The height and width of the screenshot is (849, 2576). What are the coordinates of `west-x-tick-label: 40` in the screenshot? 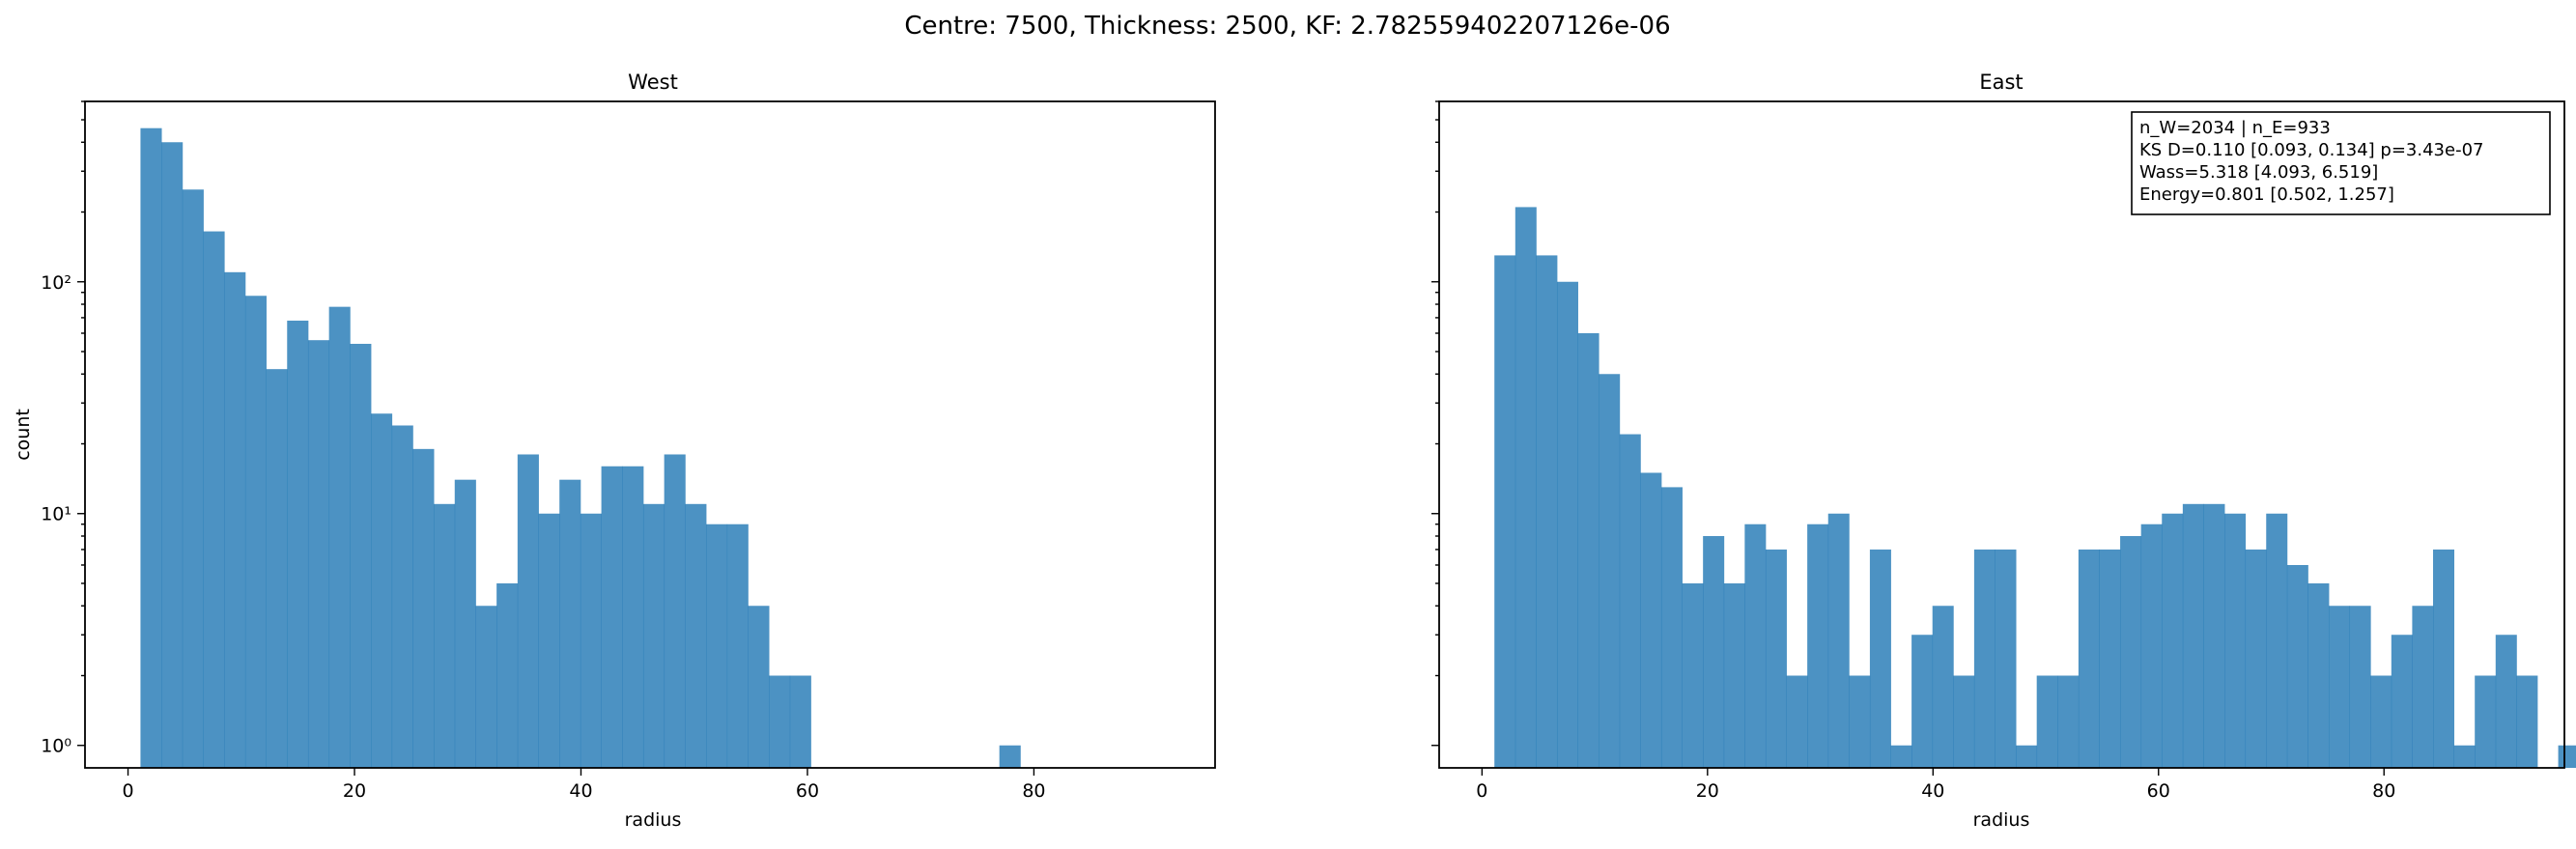 It's located at (580, 791).